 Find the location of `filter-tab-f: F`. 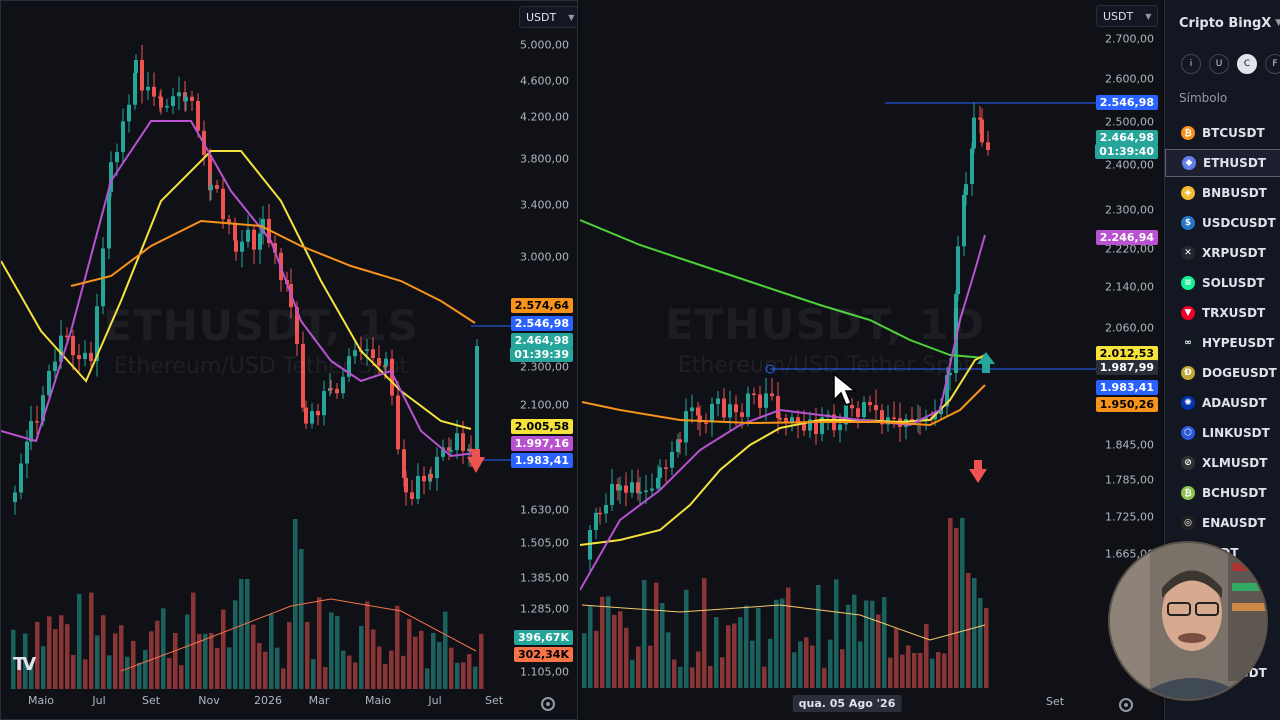

filter-tab-f: F is located at coordinates (1272, 64).